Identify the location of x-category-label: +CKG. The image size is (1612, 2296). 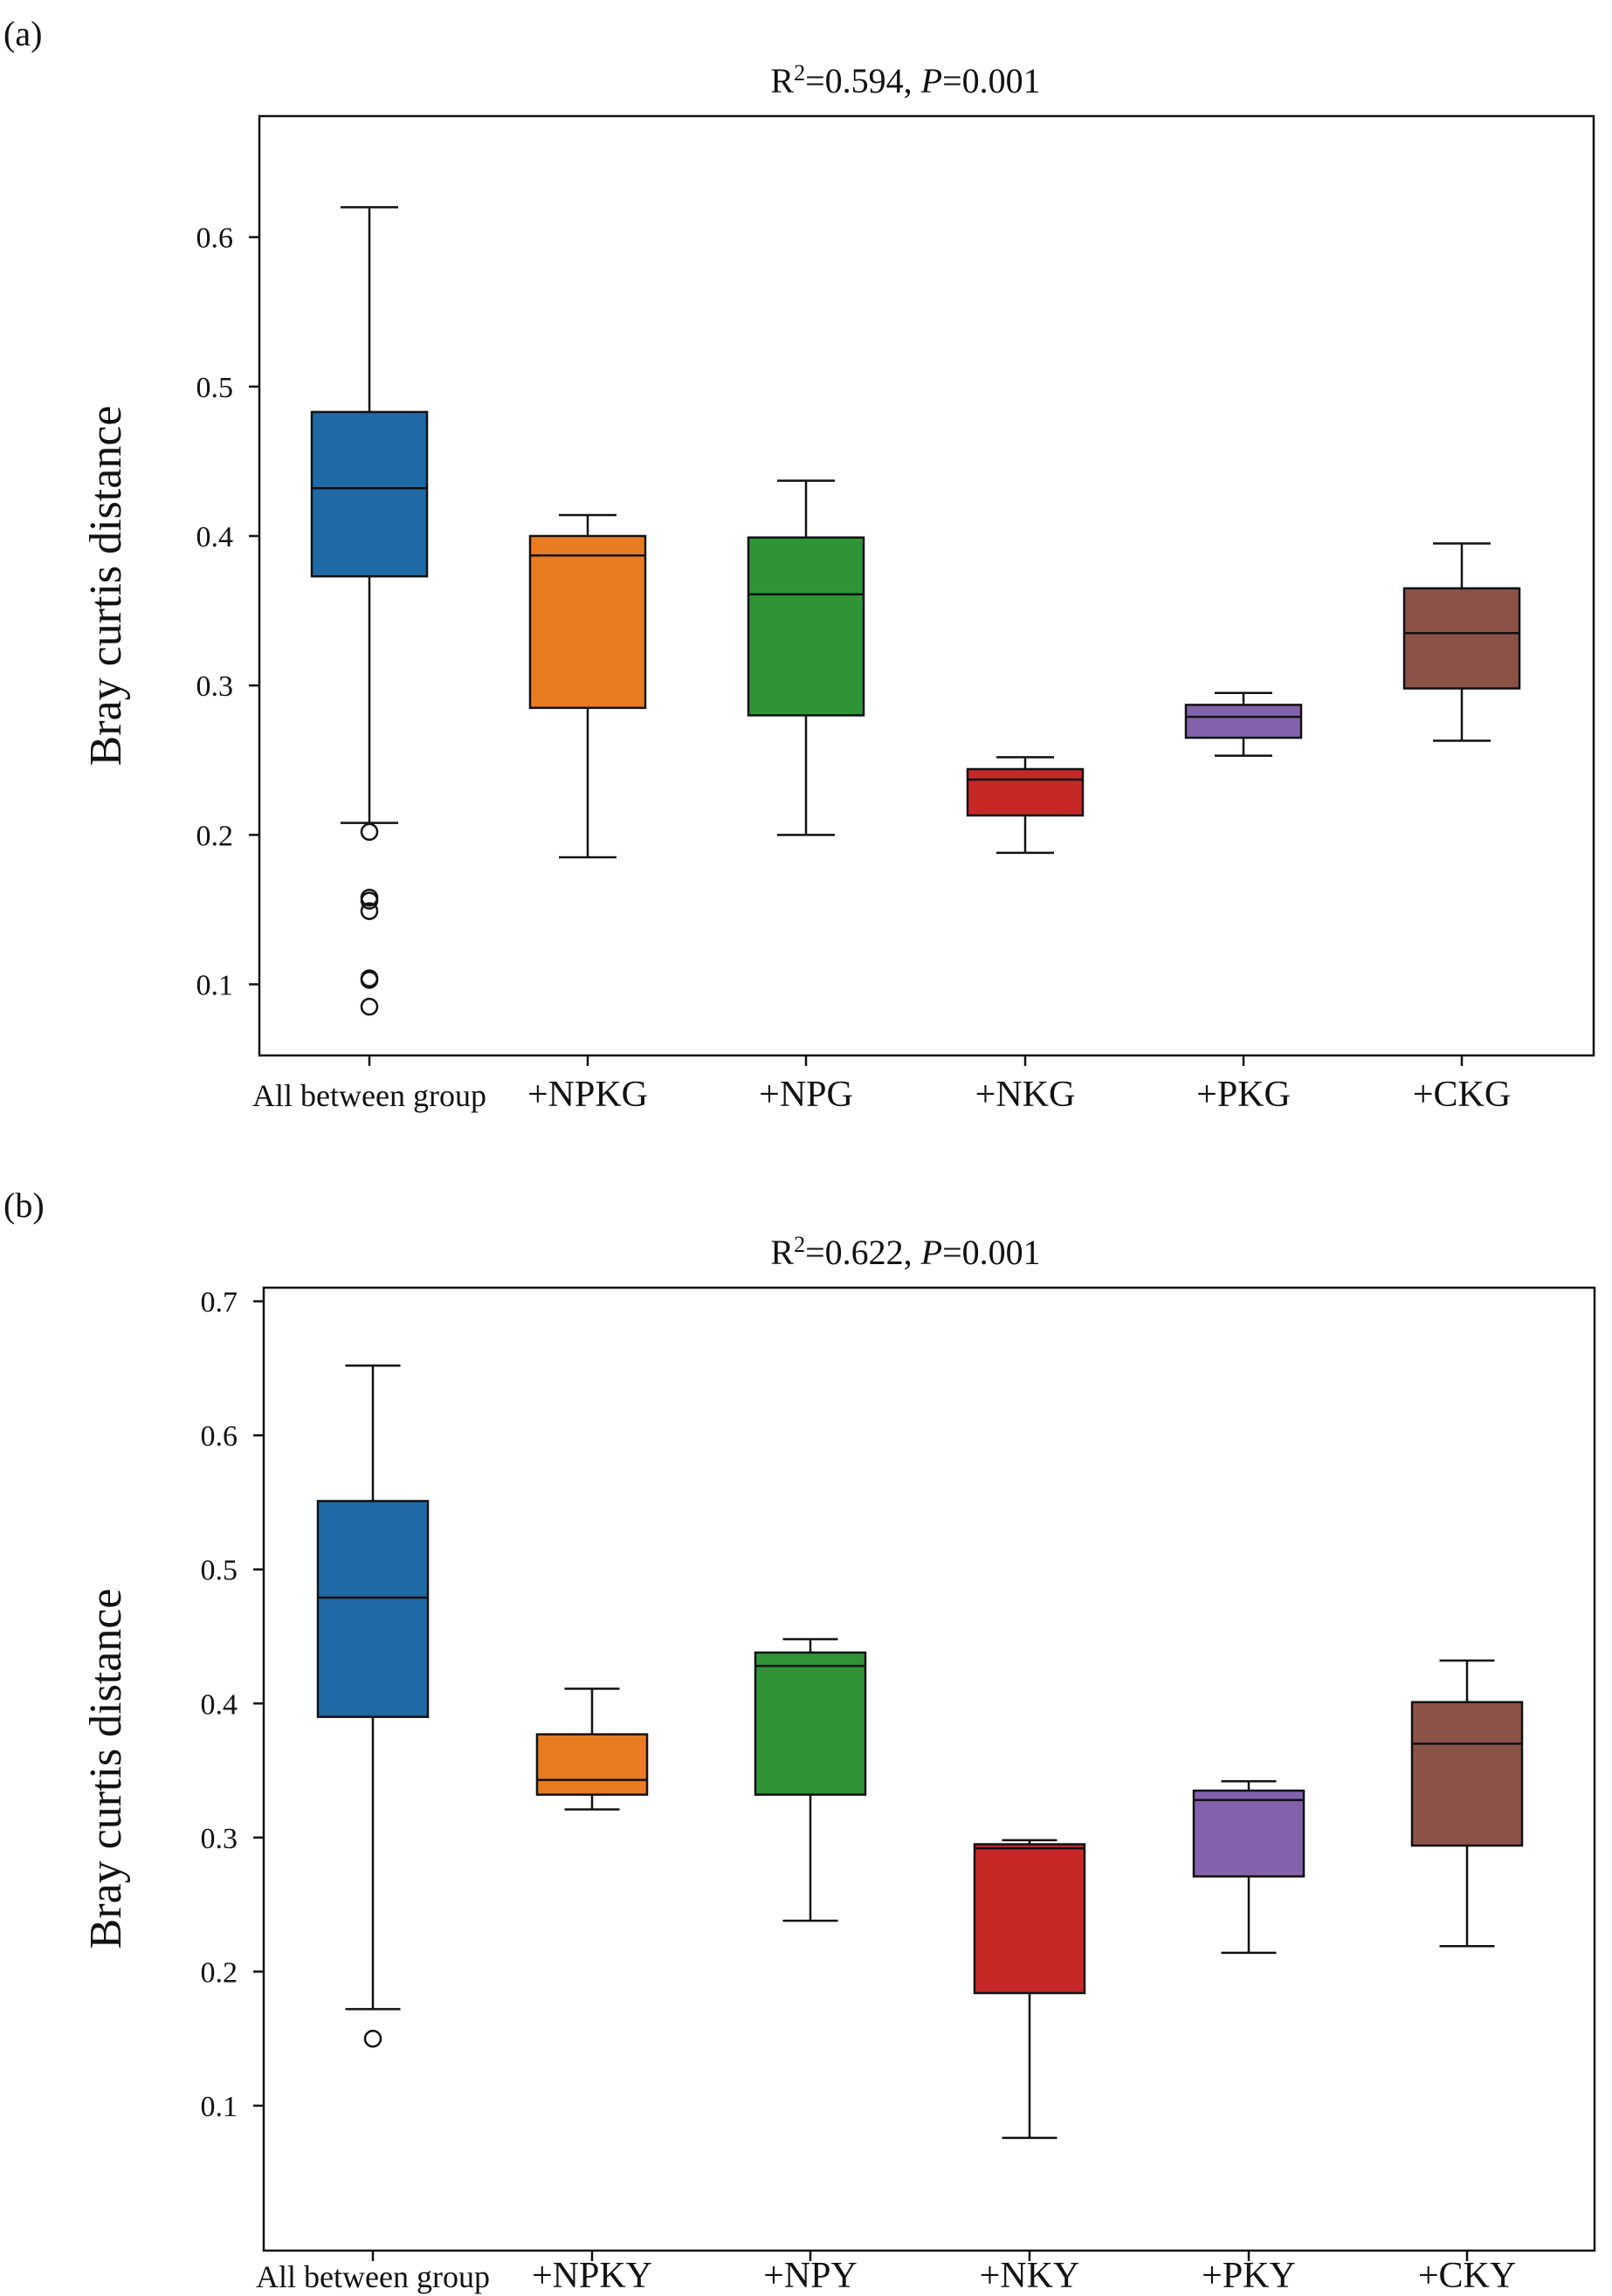
(1462, 1095).